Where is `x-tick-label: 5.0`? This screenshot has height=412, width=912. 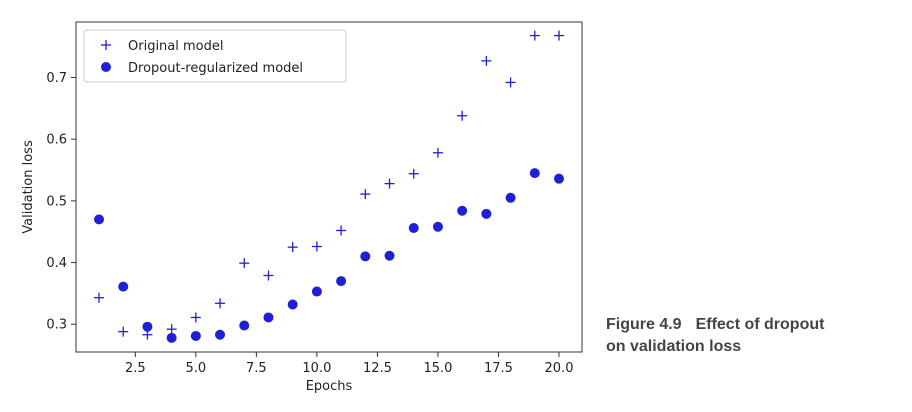 x-tick-label: 5.0 is located at coordinates (195, 368).